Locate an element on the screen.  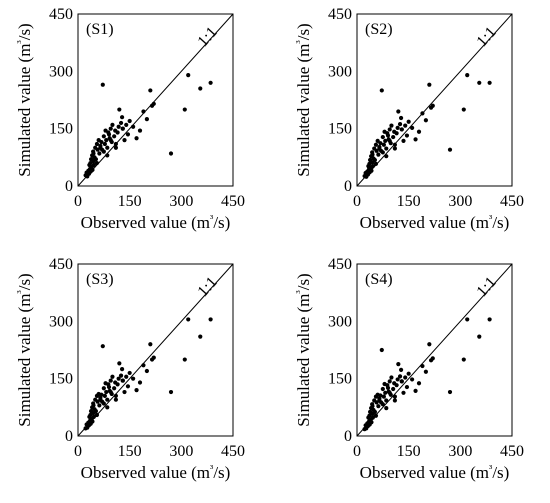
panel-label: (S4) is located at coordinates (379, 279).